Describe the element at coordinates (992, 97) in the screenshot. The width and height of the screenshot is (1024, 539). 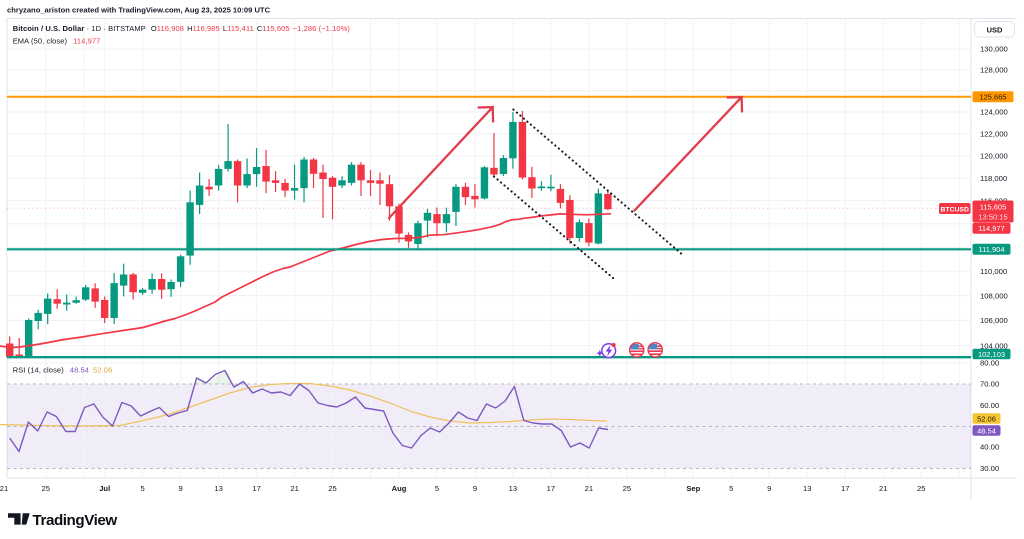
I see `svg-text: 125,665` at that location.